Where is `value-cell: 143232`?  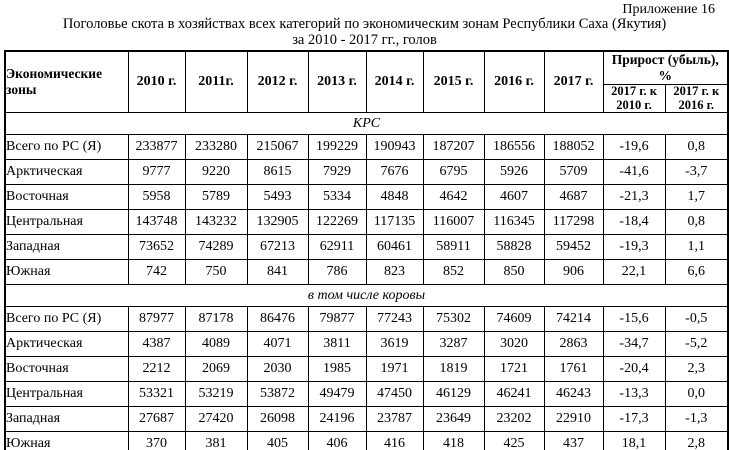
value-cell: 143232 is located at coordinates (216, 222).